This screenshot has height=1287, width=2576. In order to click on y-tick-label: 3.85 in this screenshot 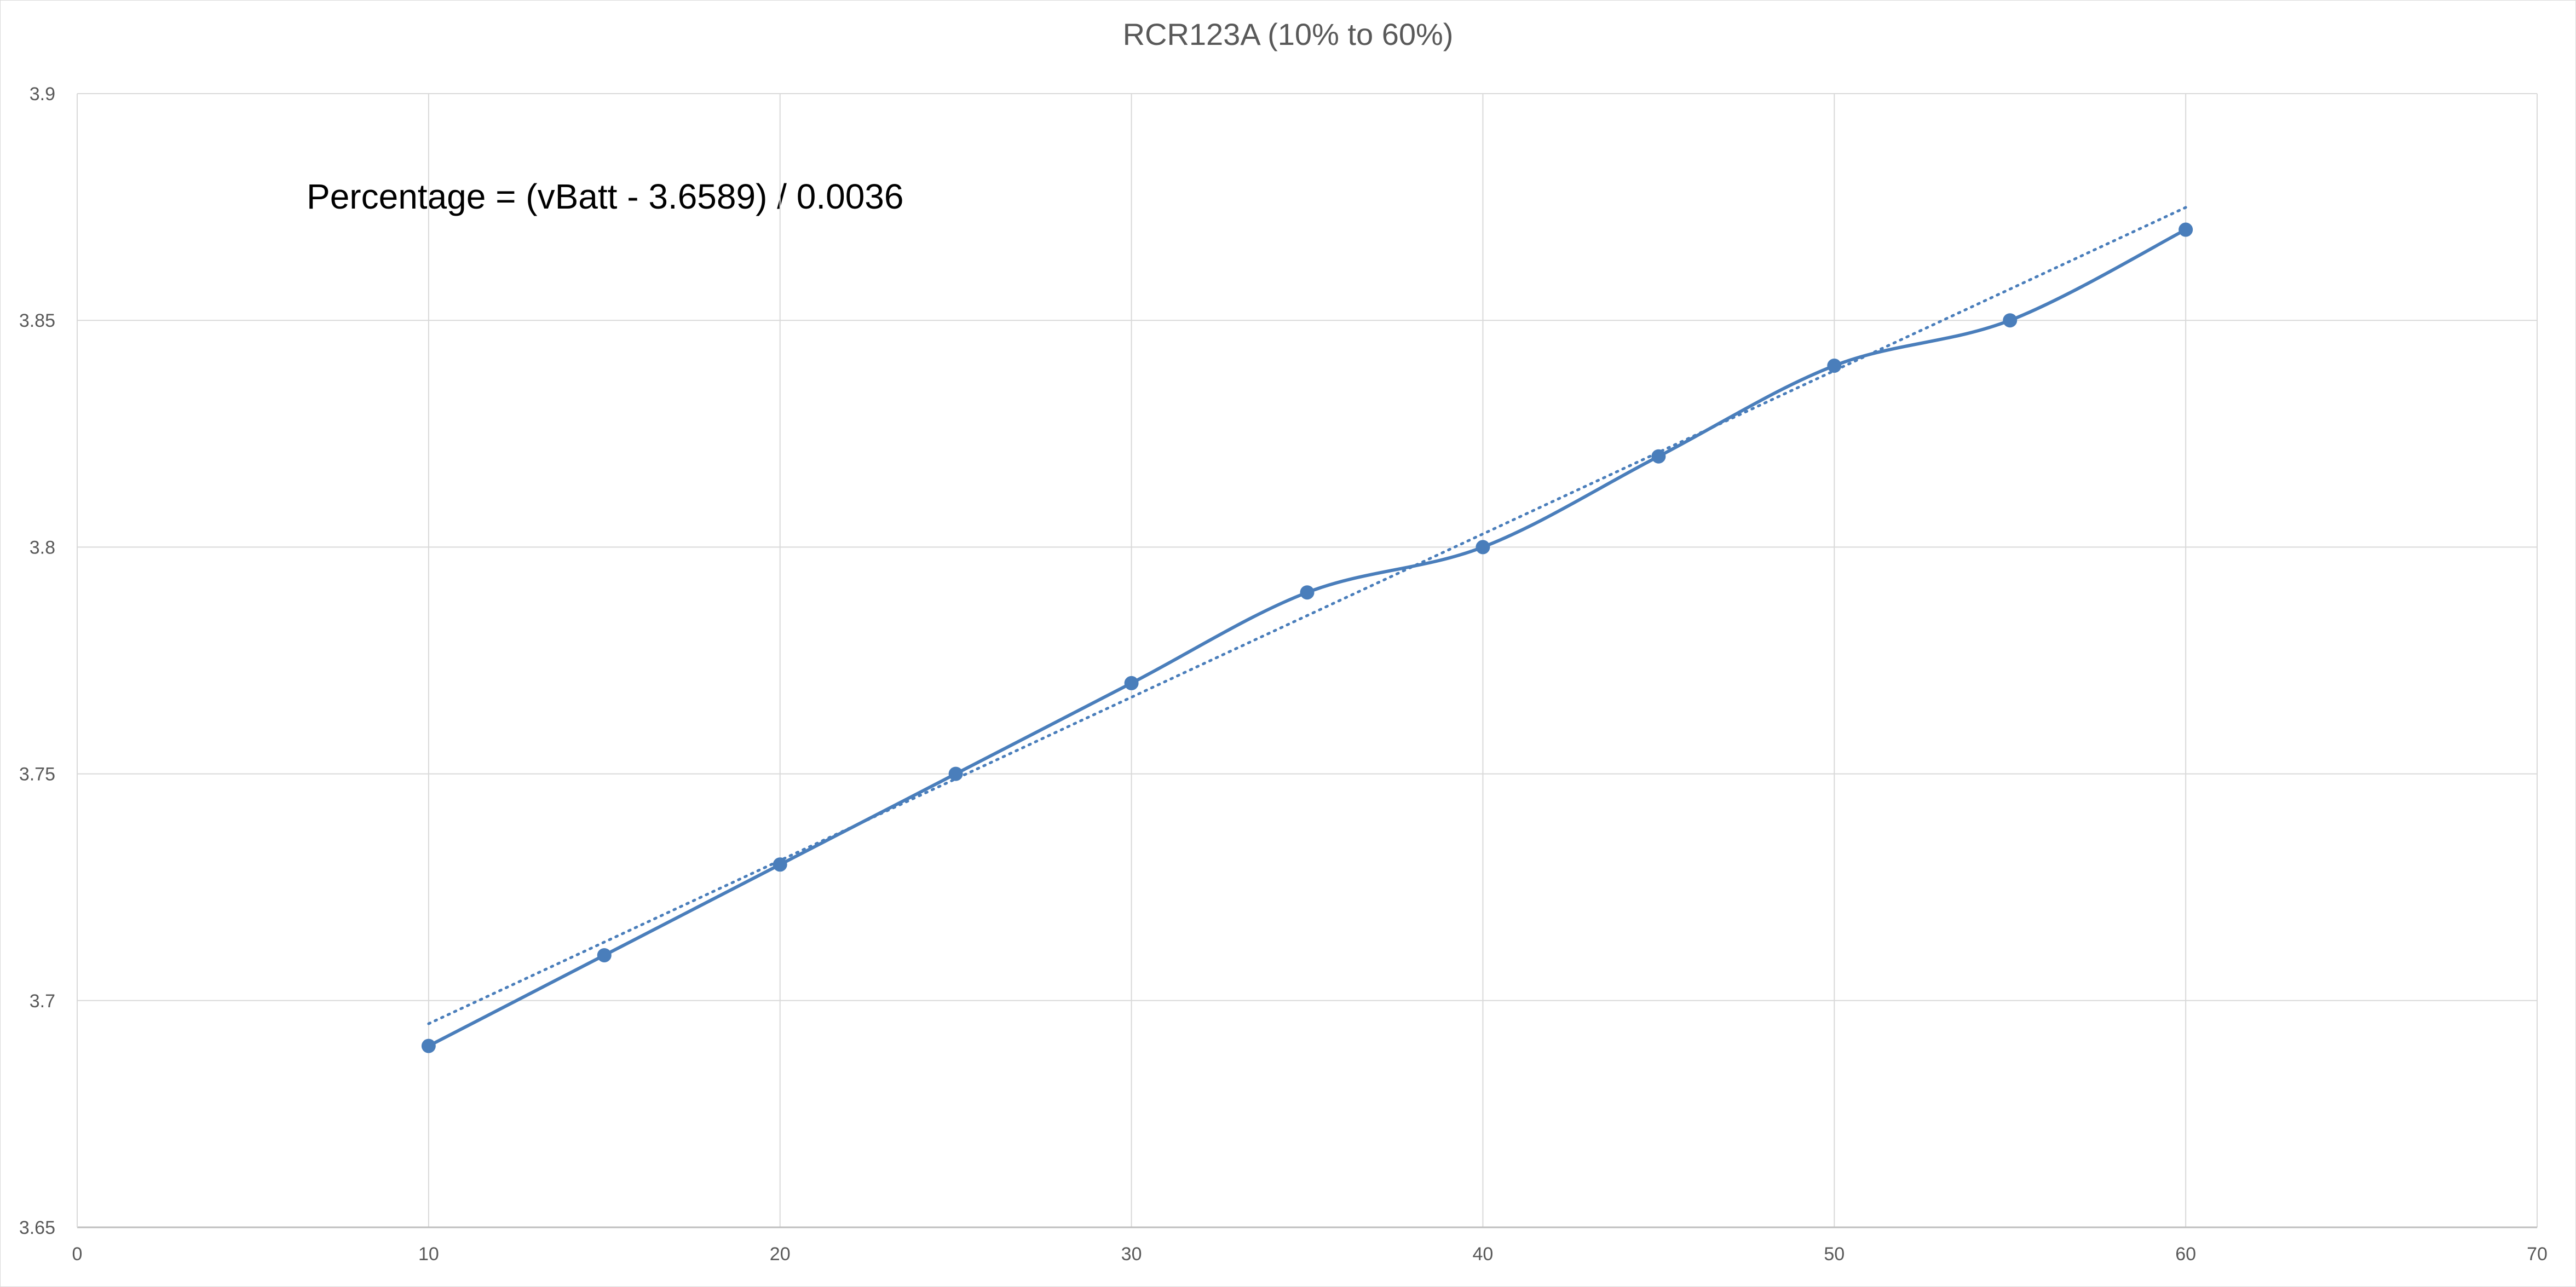, I will do `click(37, 320)`.